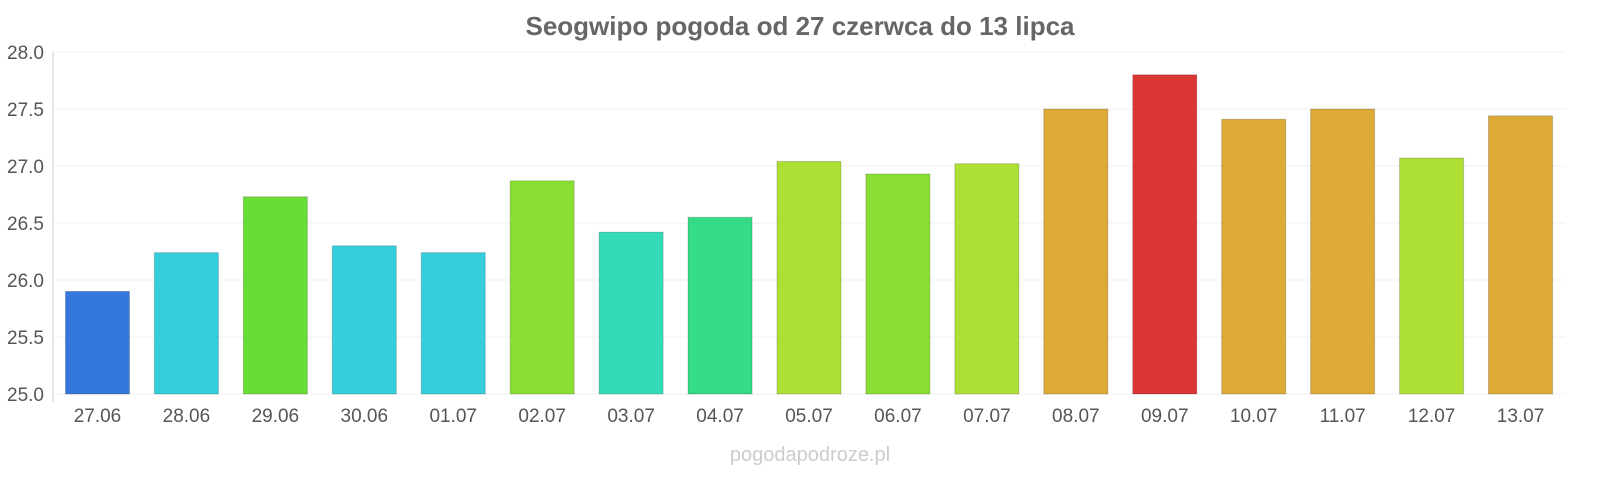 The width and height of the screenshot is (1600, 480). What do you see at coordinates (542, 416) in the screenshot?
I see `x-tick-label: 02.07` at bounding box center [542, 416].